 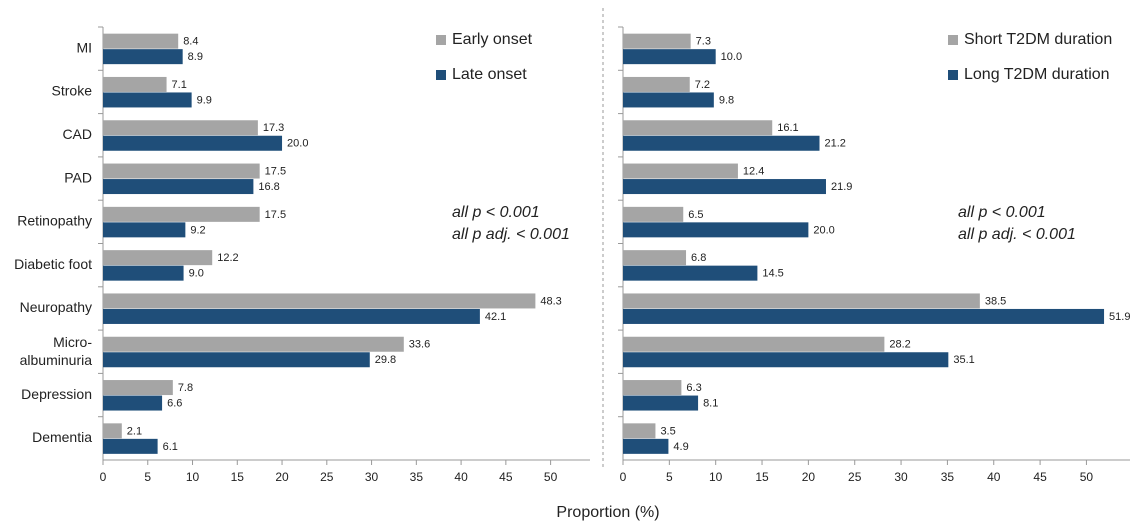 I want to click on data-label: 6.5, so click(x=695, y=215).